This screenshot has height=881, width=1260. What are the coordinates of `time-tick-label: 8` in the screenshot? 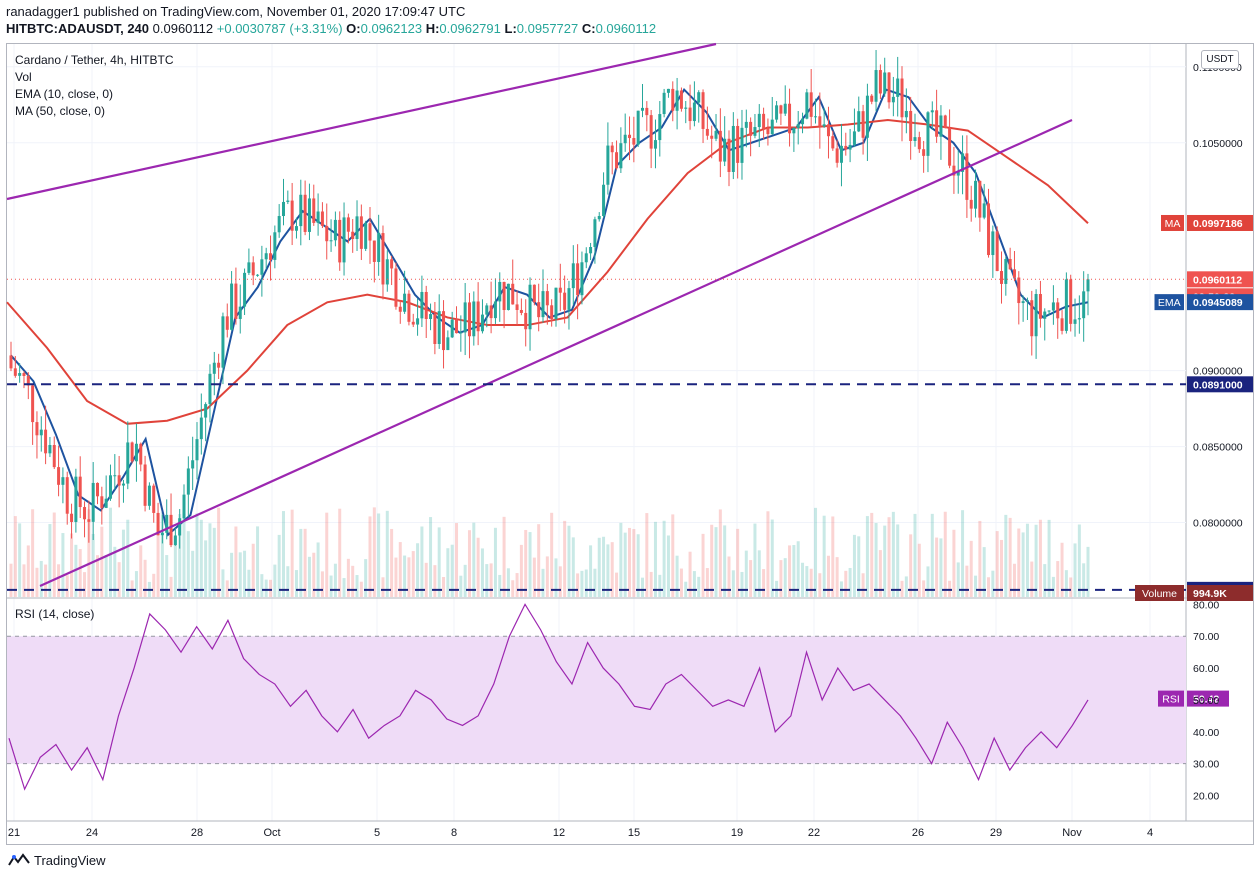 It's located at (454, 833).